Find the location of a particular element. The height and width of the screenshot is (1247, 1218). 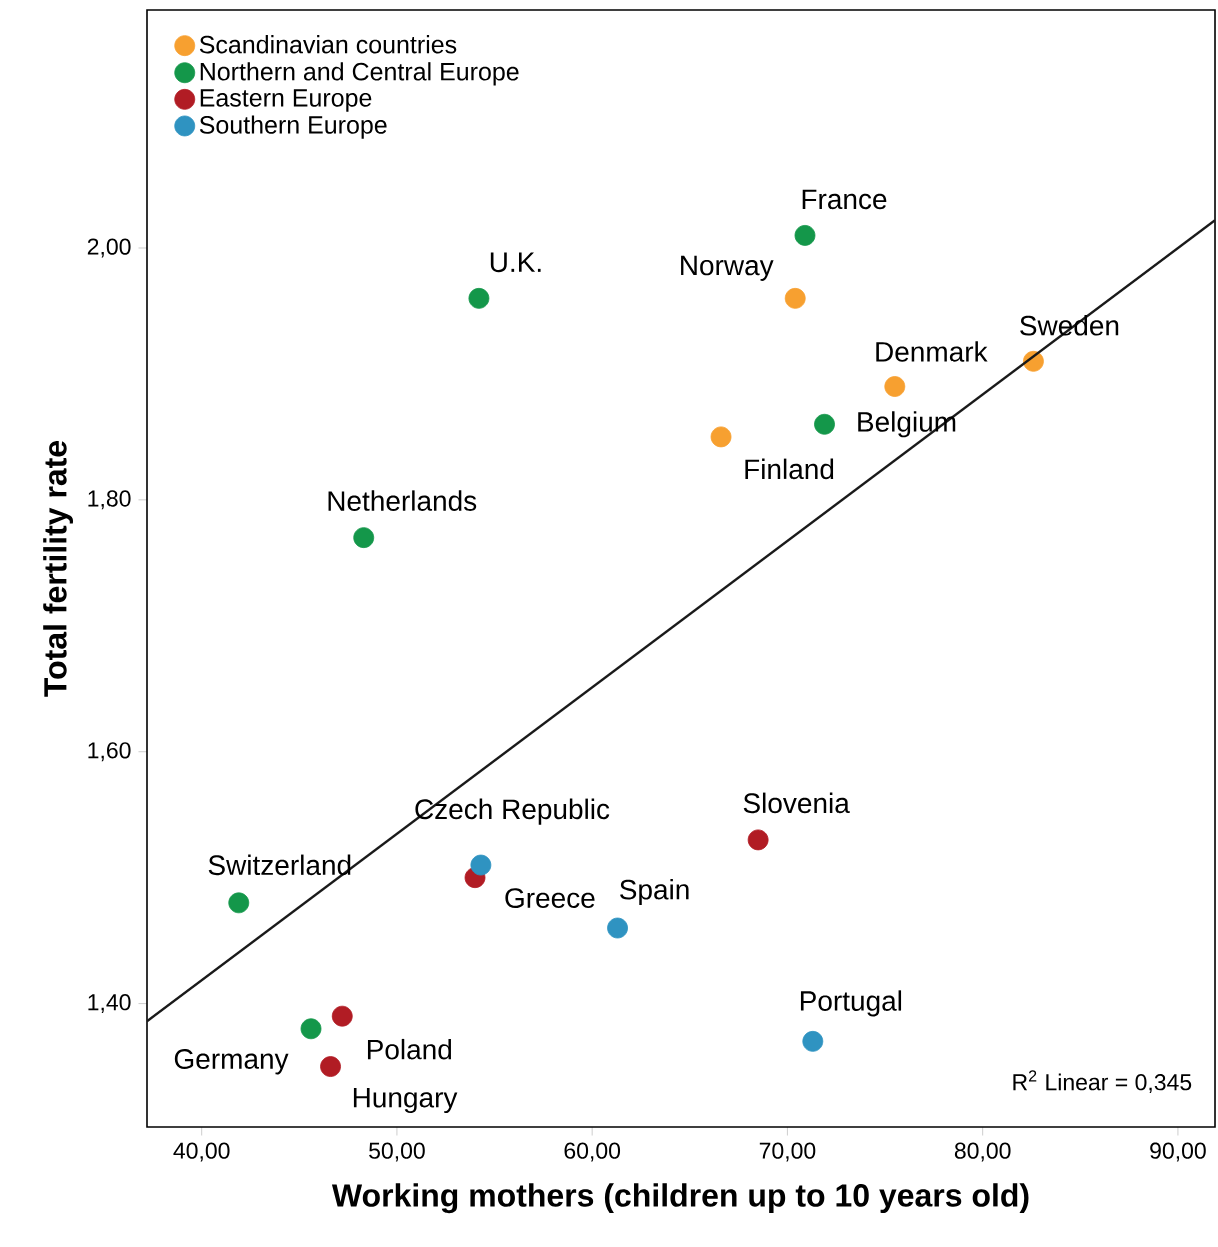

annotation: Slovenia is located at coordinates (796, 803).